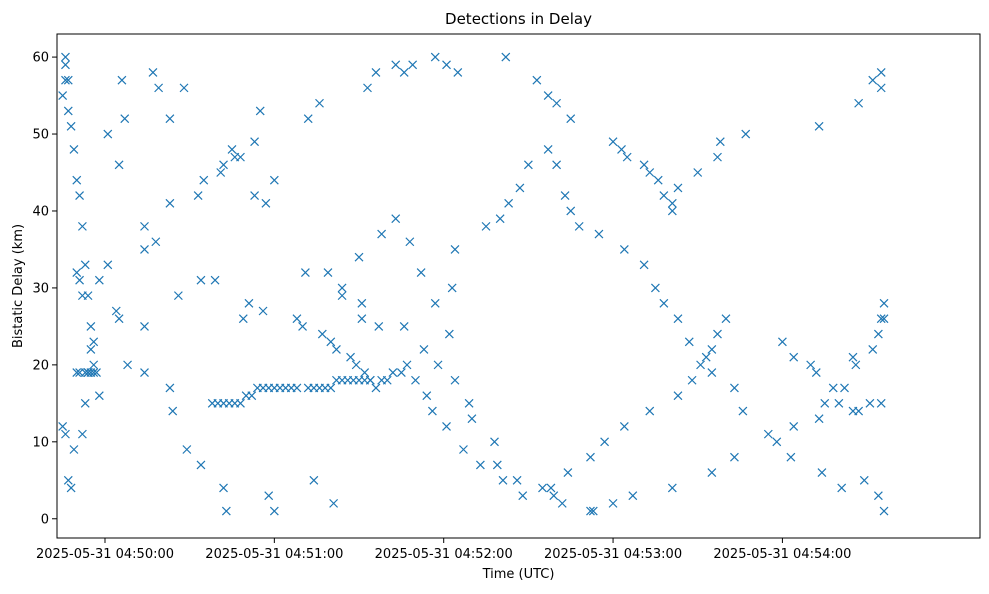  What do you see at coordinates (105, 554) in the screenshot?
I see `x-tick-label: 2025-05-31 04:50:00` at bounding box center [105, 554].